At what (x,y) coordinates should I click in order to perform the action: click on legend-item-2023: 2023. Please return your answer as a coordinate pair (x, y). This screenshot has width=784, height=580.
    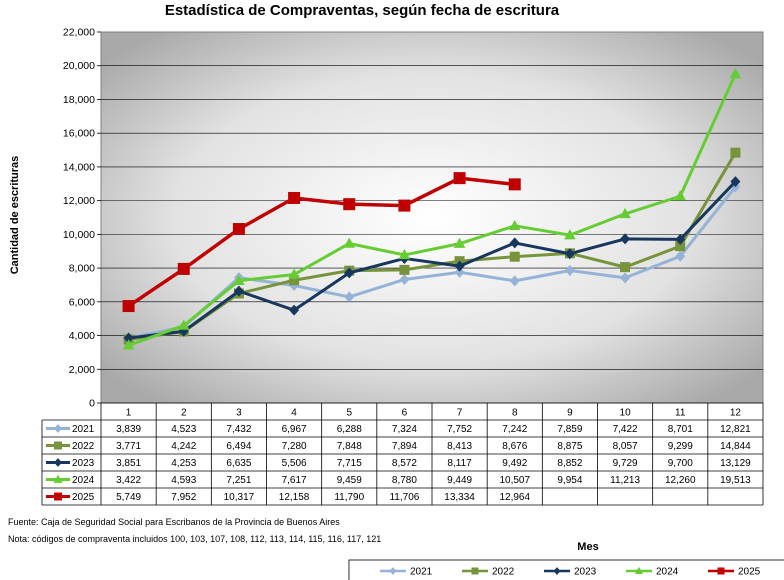
    Looking at the image, I should click on (570, 572).